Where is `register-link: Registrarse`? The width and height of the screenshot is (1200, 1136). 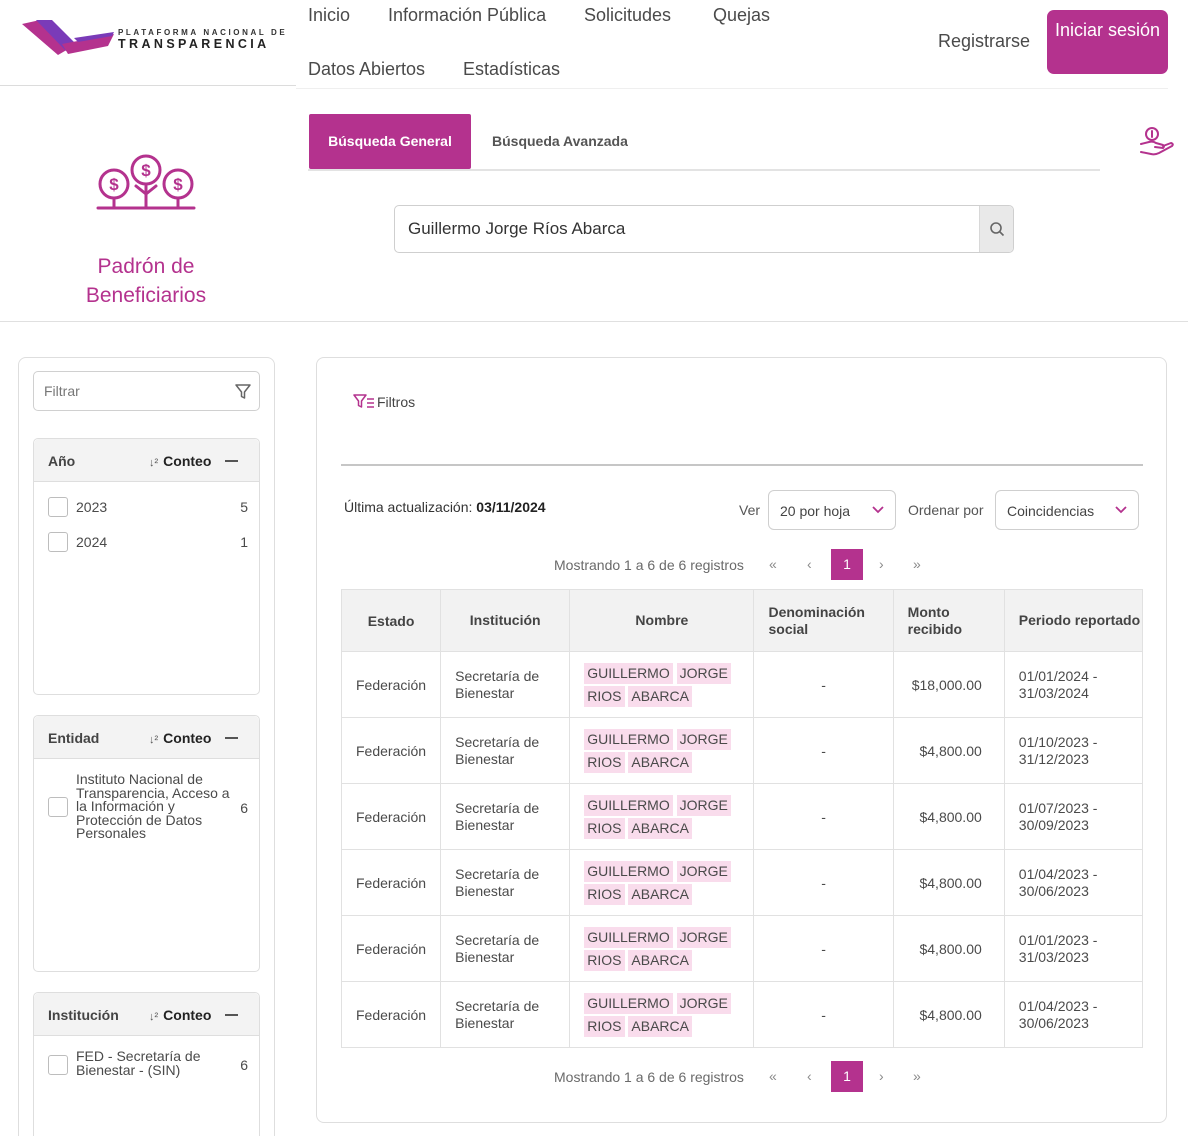
register-link: Registrarse is located at coordinates (984, 41).